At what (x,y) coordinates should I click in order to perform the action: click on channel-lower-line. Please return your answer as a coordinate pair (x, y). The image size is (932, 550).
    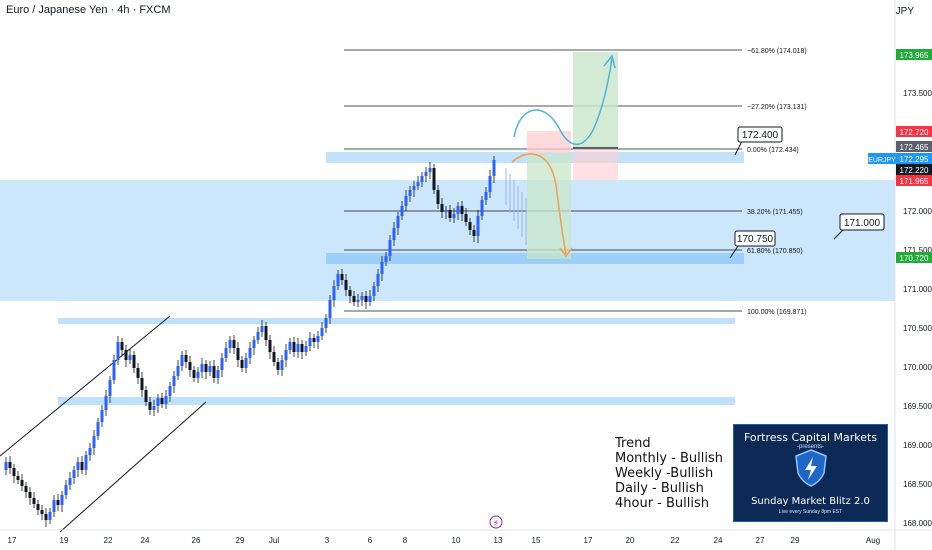
    Looking at the image, I should click on (133, 467).